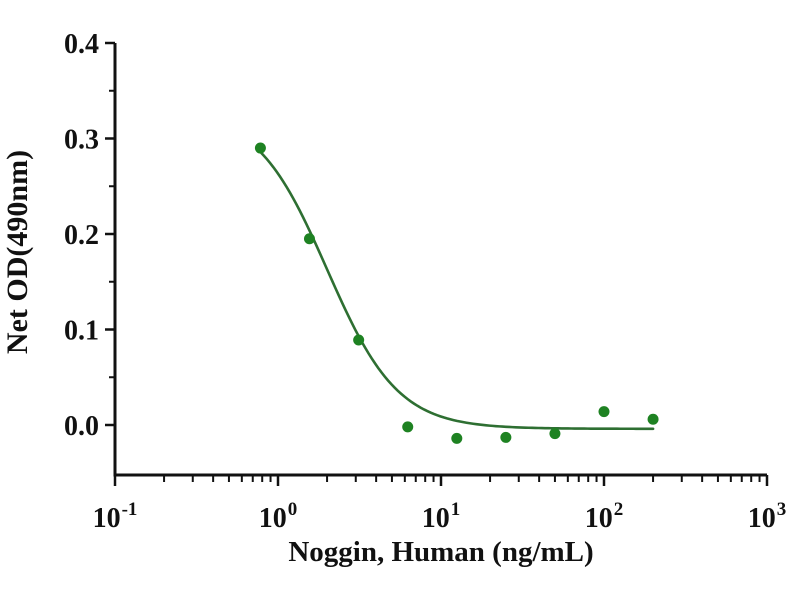  I want to click on y-axis-title: Net OD(490nm), so click(17, 252).